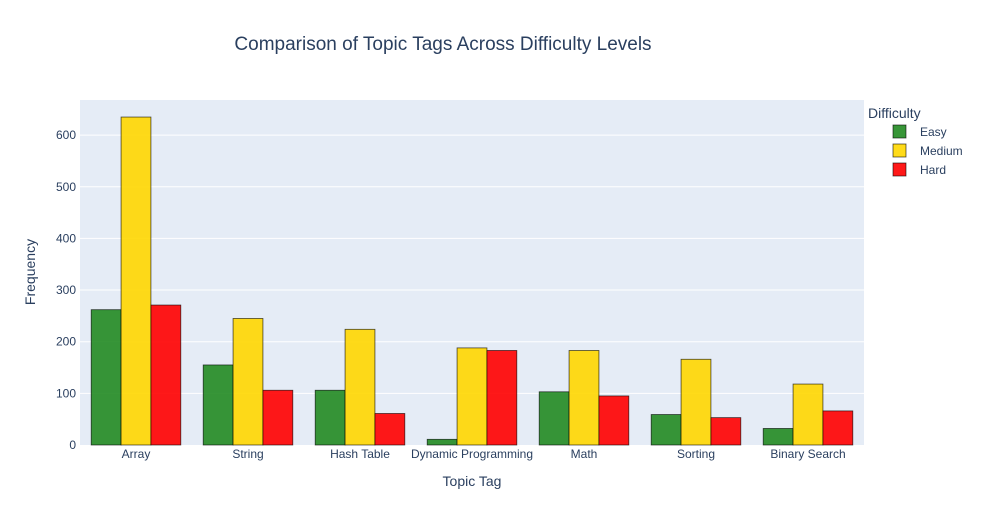  What do you see at coordinates (66, 238) in the screenshot?
I see `y-tick-label: 400` at bounding box center [66, 238].